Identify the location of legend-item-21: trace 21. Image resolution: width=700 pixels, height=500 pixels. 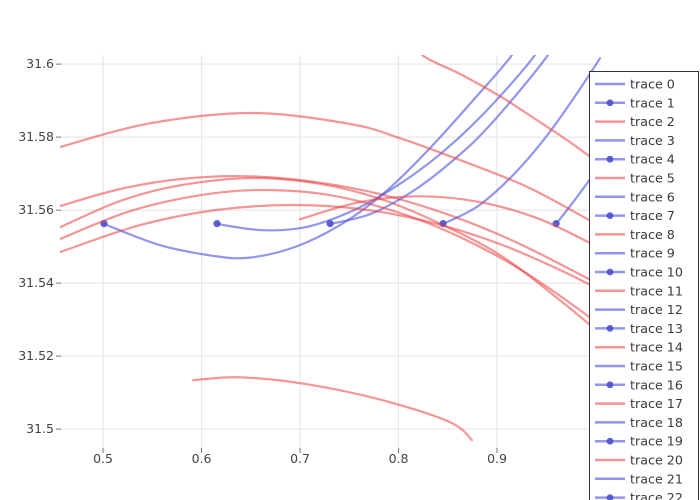
(639, 478).